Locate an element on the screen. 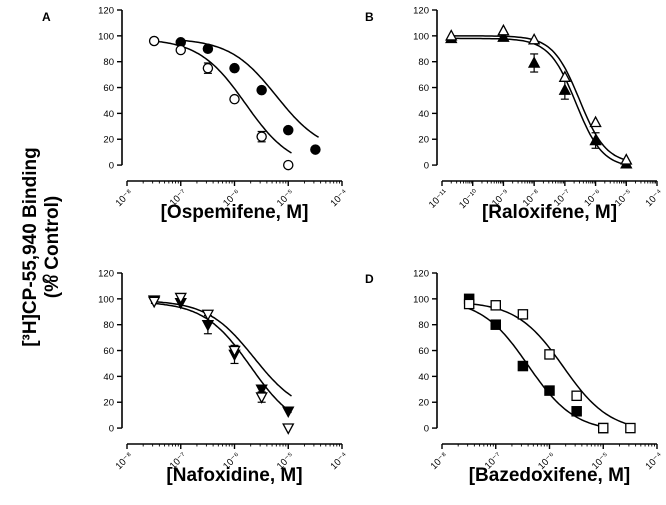  panel-letter: D is located at coordinates (369, 279).